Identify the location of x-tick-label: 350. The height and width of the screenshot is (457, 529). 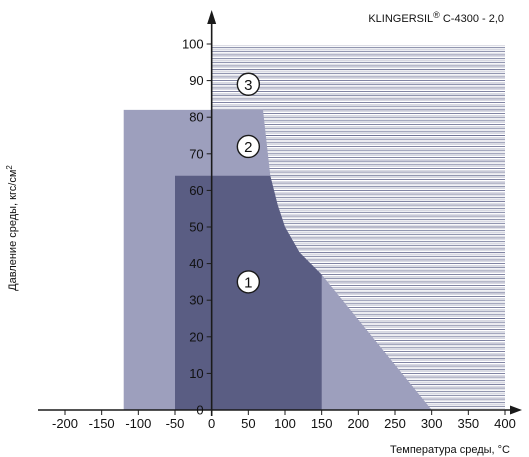
(468, 423).